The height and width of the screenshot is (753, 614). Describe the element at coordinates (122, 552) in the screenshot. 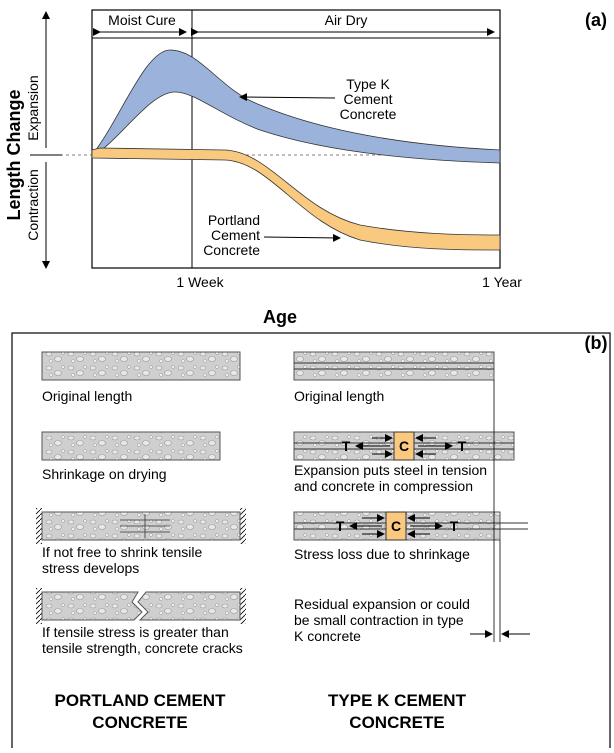

I see `caption: If not free to shrink tensile` at that location.